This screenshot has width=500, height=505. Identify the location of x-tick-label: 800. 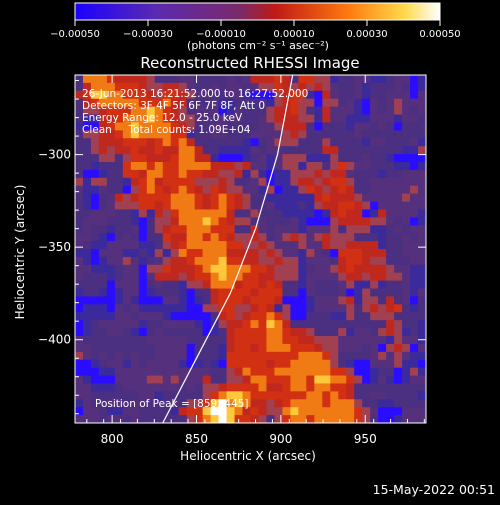
(112, 439).